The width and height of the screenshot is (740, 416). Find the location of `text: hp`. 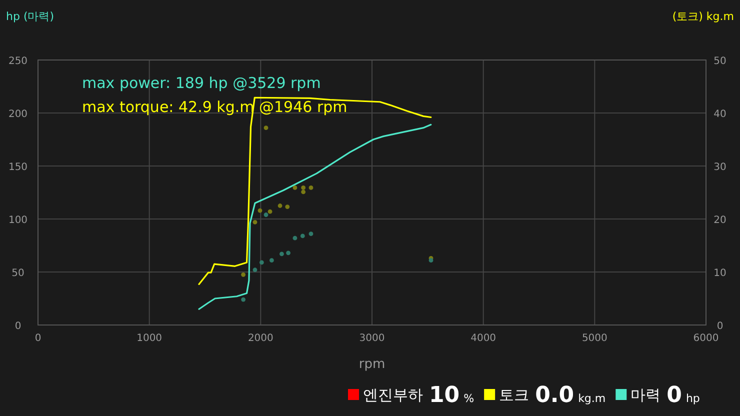

text: hp is located at coordinates (693, 398).